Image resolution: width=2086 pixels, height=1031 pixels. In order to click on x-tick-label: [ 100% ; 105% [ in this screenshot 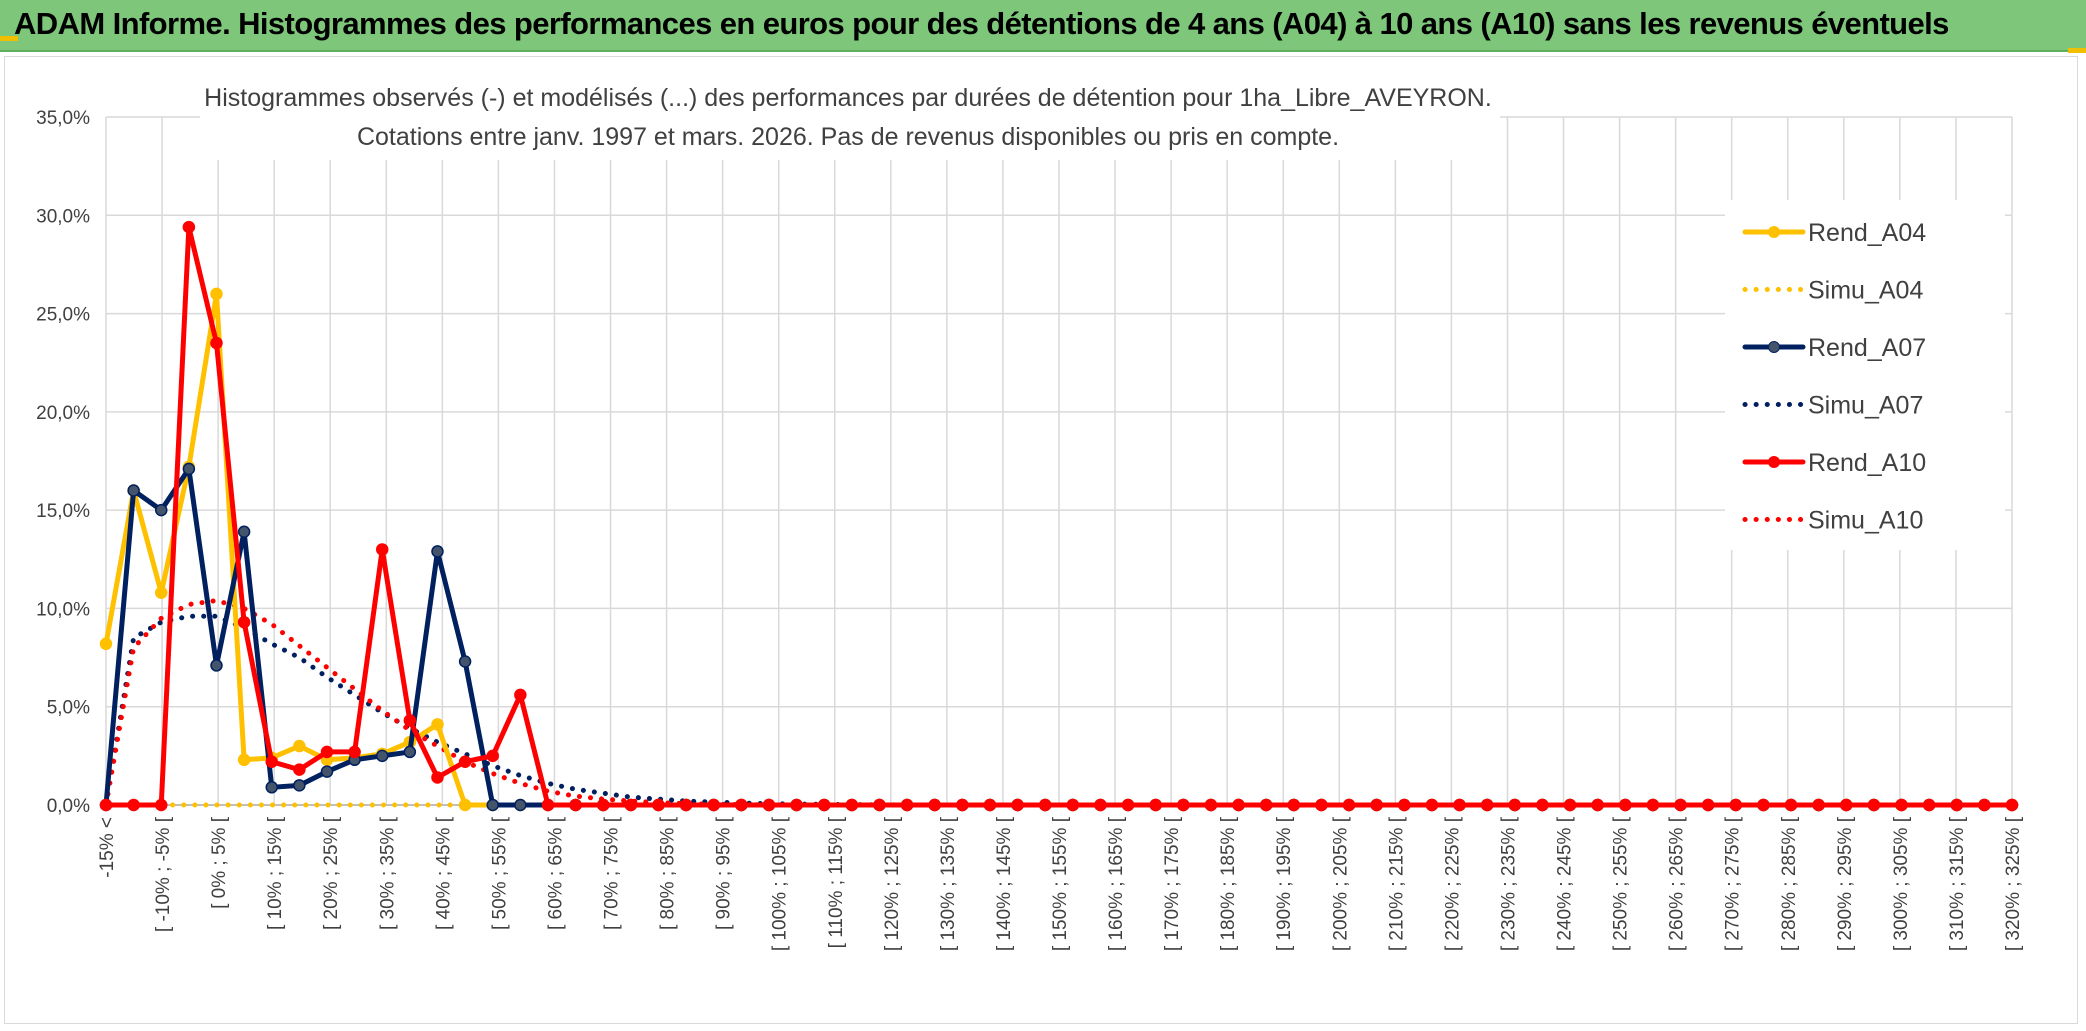, I will do `click(780, 883)`.